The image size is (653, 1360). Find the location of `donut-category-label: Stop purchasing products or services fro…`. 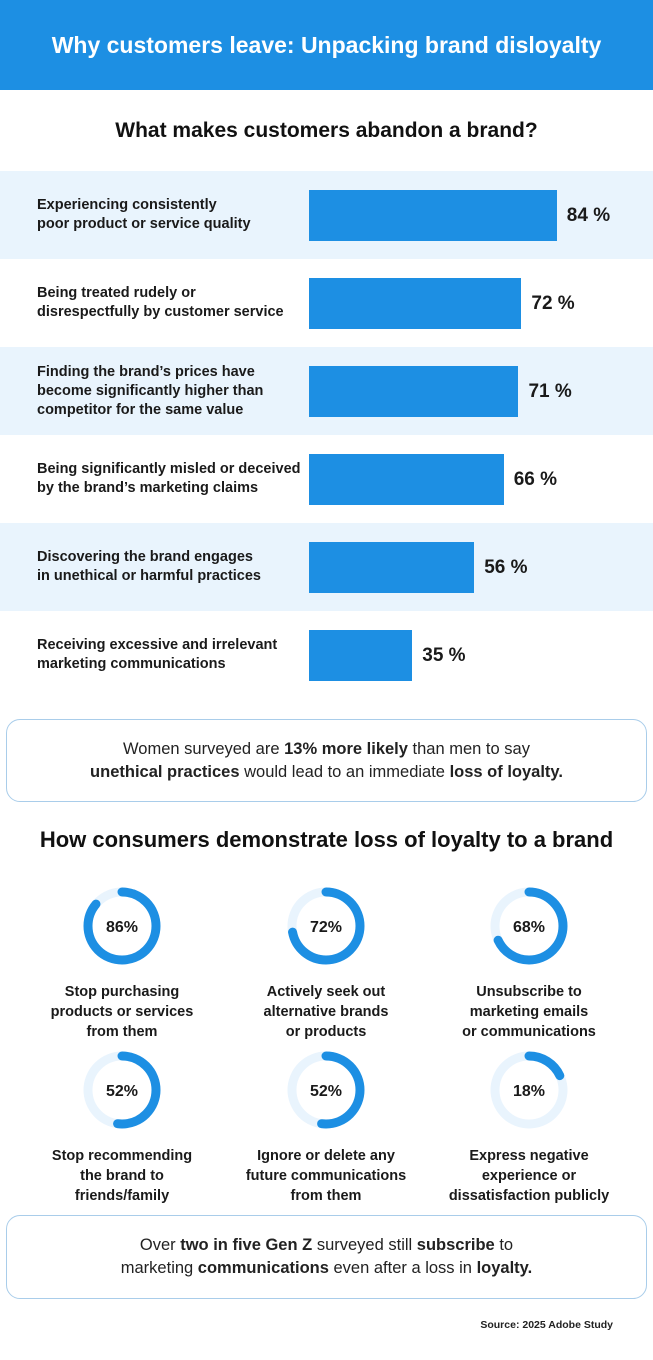

donut-category-label: Stop purchasing products or services fro… is located at coordinates (122, 1012).